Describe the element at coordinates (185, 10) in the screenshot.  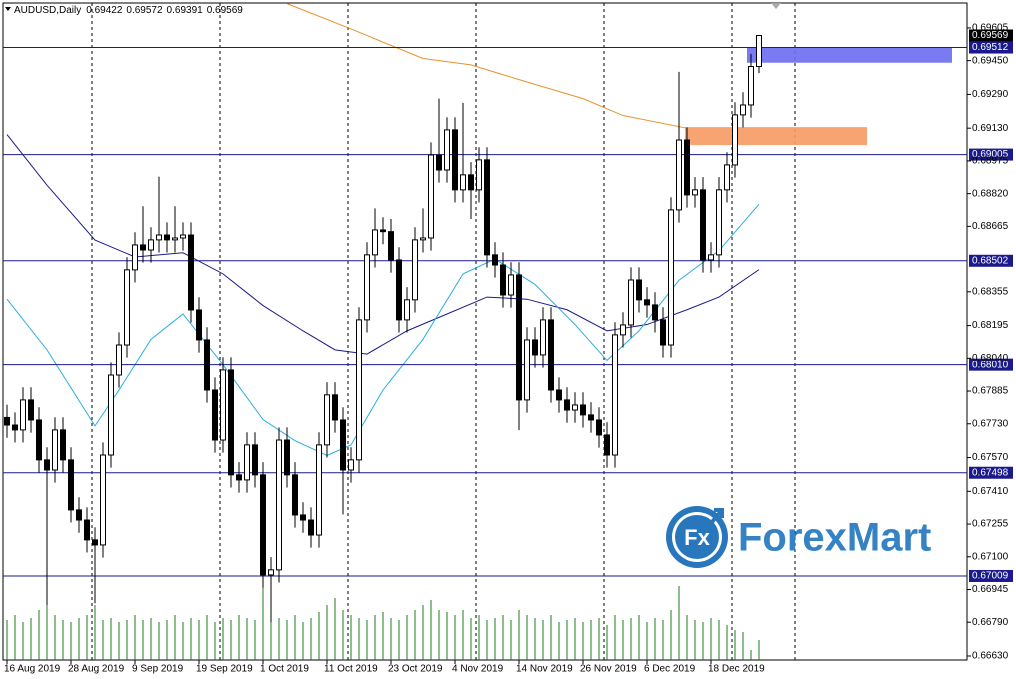
I see `header-low: 0.69391` at that location.